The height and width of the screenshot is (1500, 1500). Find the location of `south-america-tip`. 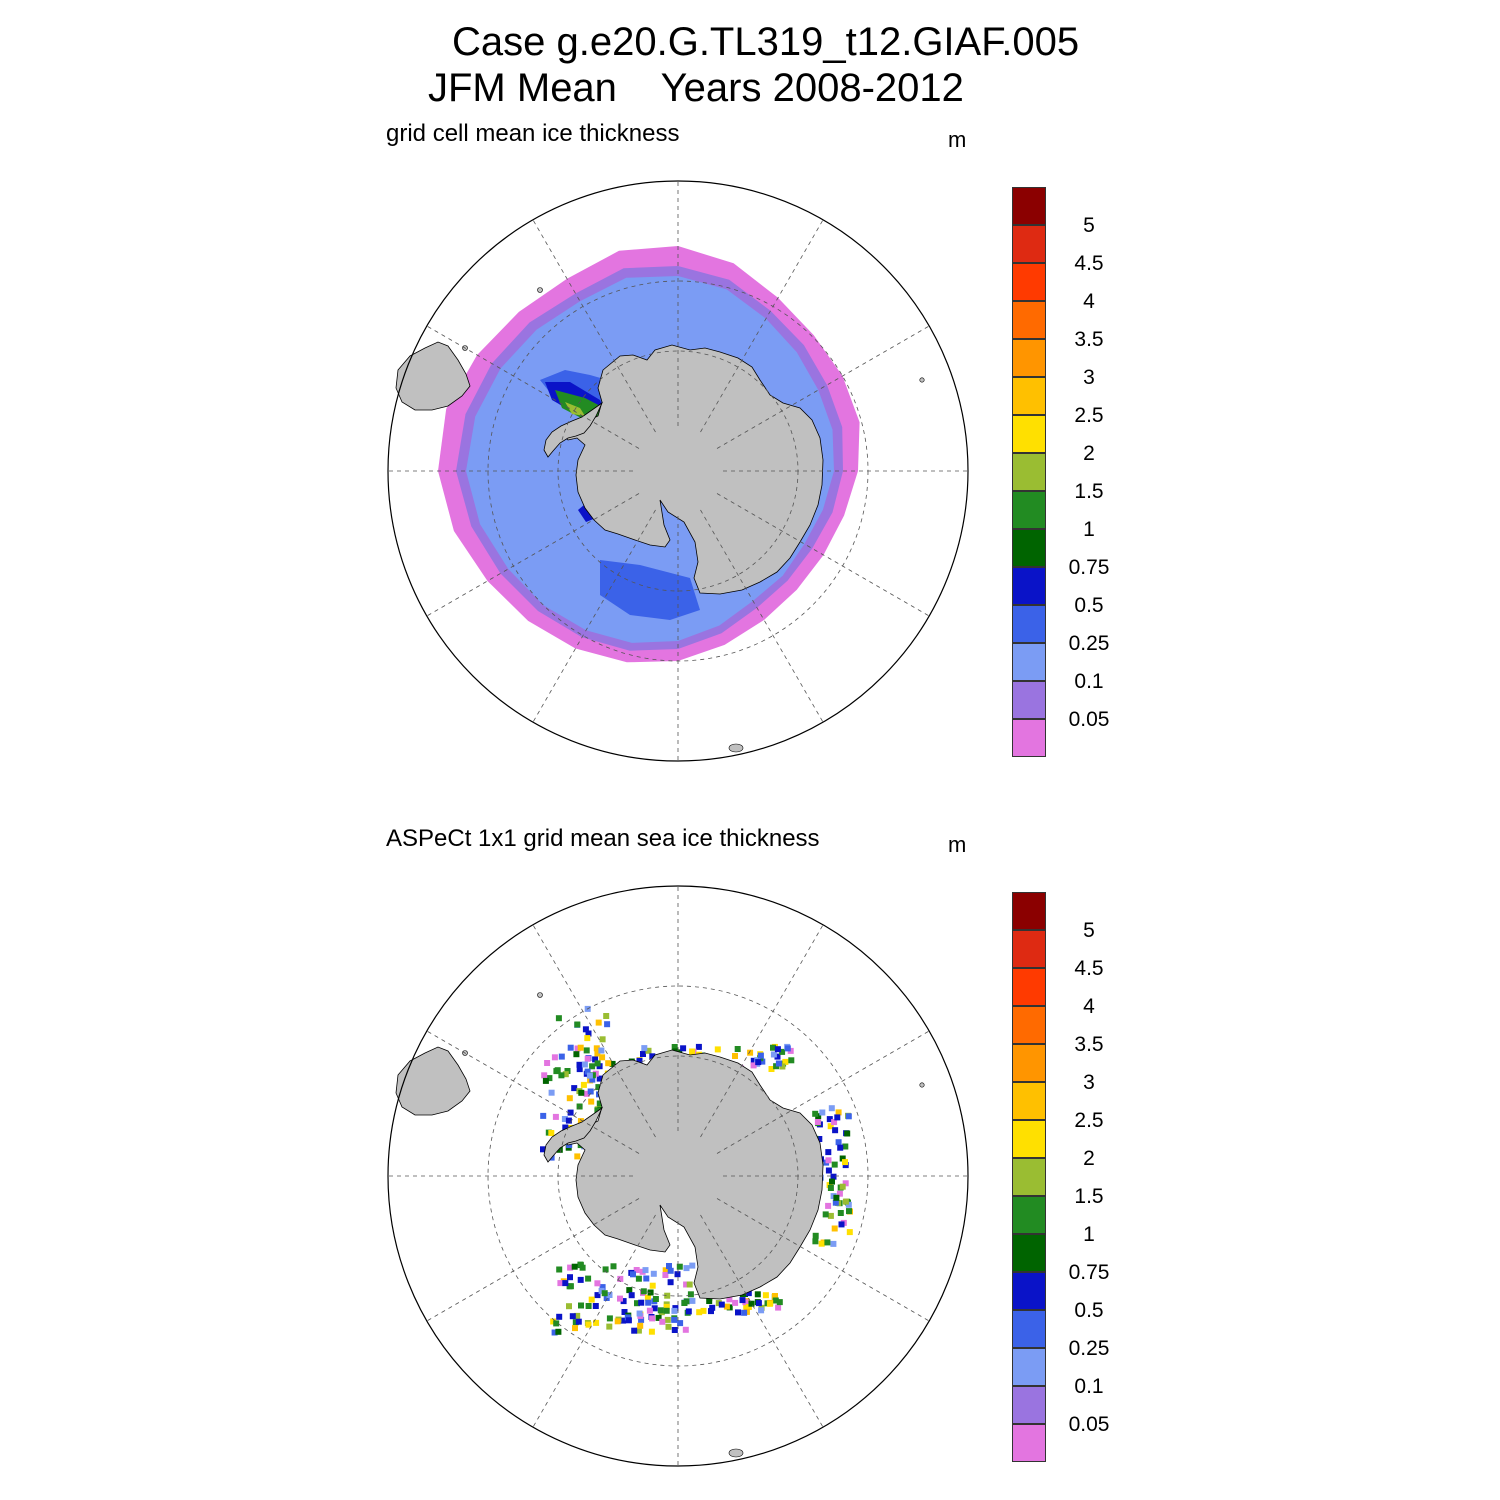

south-america-tip is located at coordinates (433, 1081).